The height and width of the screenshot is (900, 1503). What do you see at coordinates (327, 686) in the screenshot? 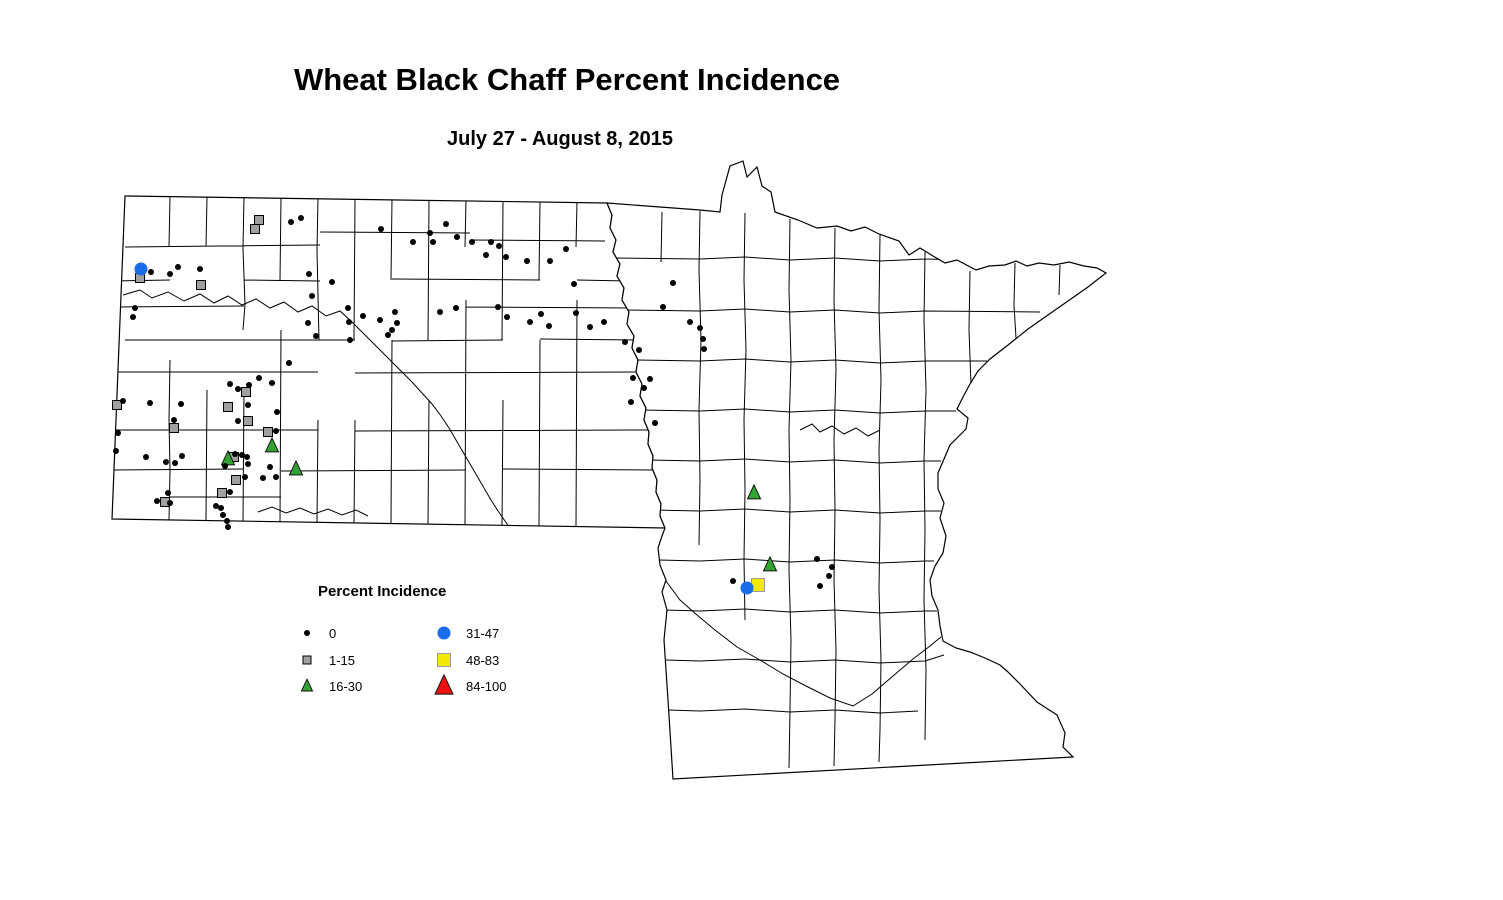
I see `legend-item-16-30: 16-30` at bounding box center [327, 686].